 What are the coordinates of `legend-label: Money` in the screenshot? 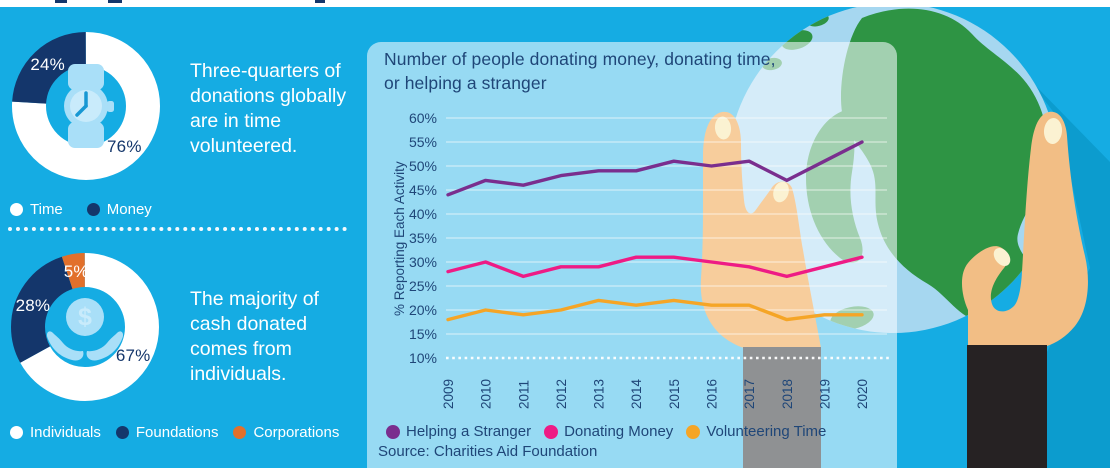 It's located at (129, 209).